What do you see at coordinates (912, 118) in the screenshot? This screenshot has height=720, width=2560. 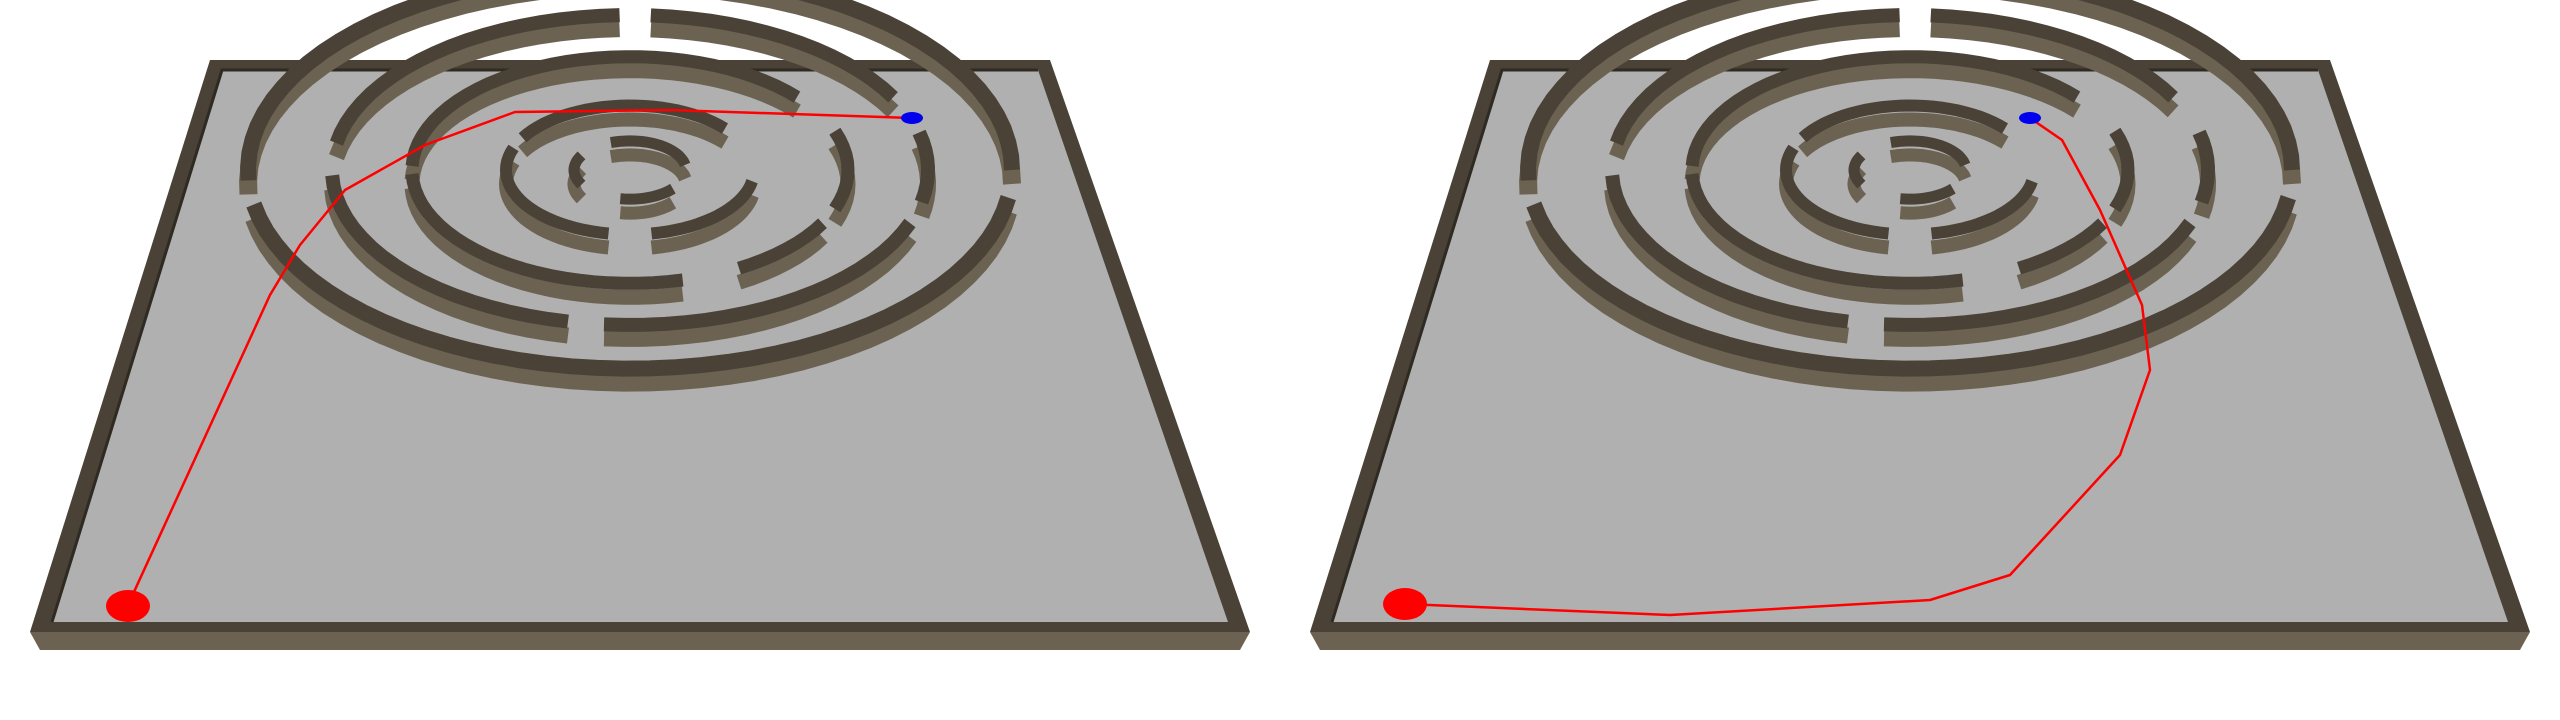 I see `goal-marker-left` at bounding box center [912, 118].